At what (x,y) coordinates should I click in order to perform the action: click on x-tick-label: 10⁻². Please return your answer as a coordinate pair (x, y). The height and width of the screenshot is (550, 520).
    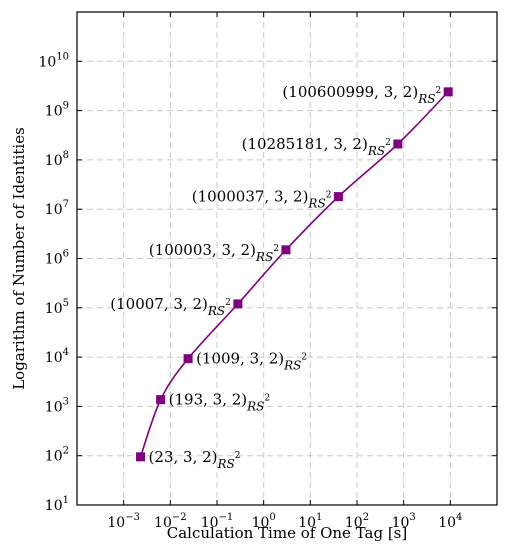
    Looking at the image, I should click on (170, 521).